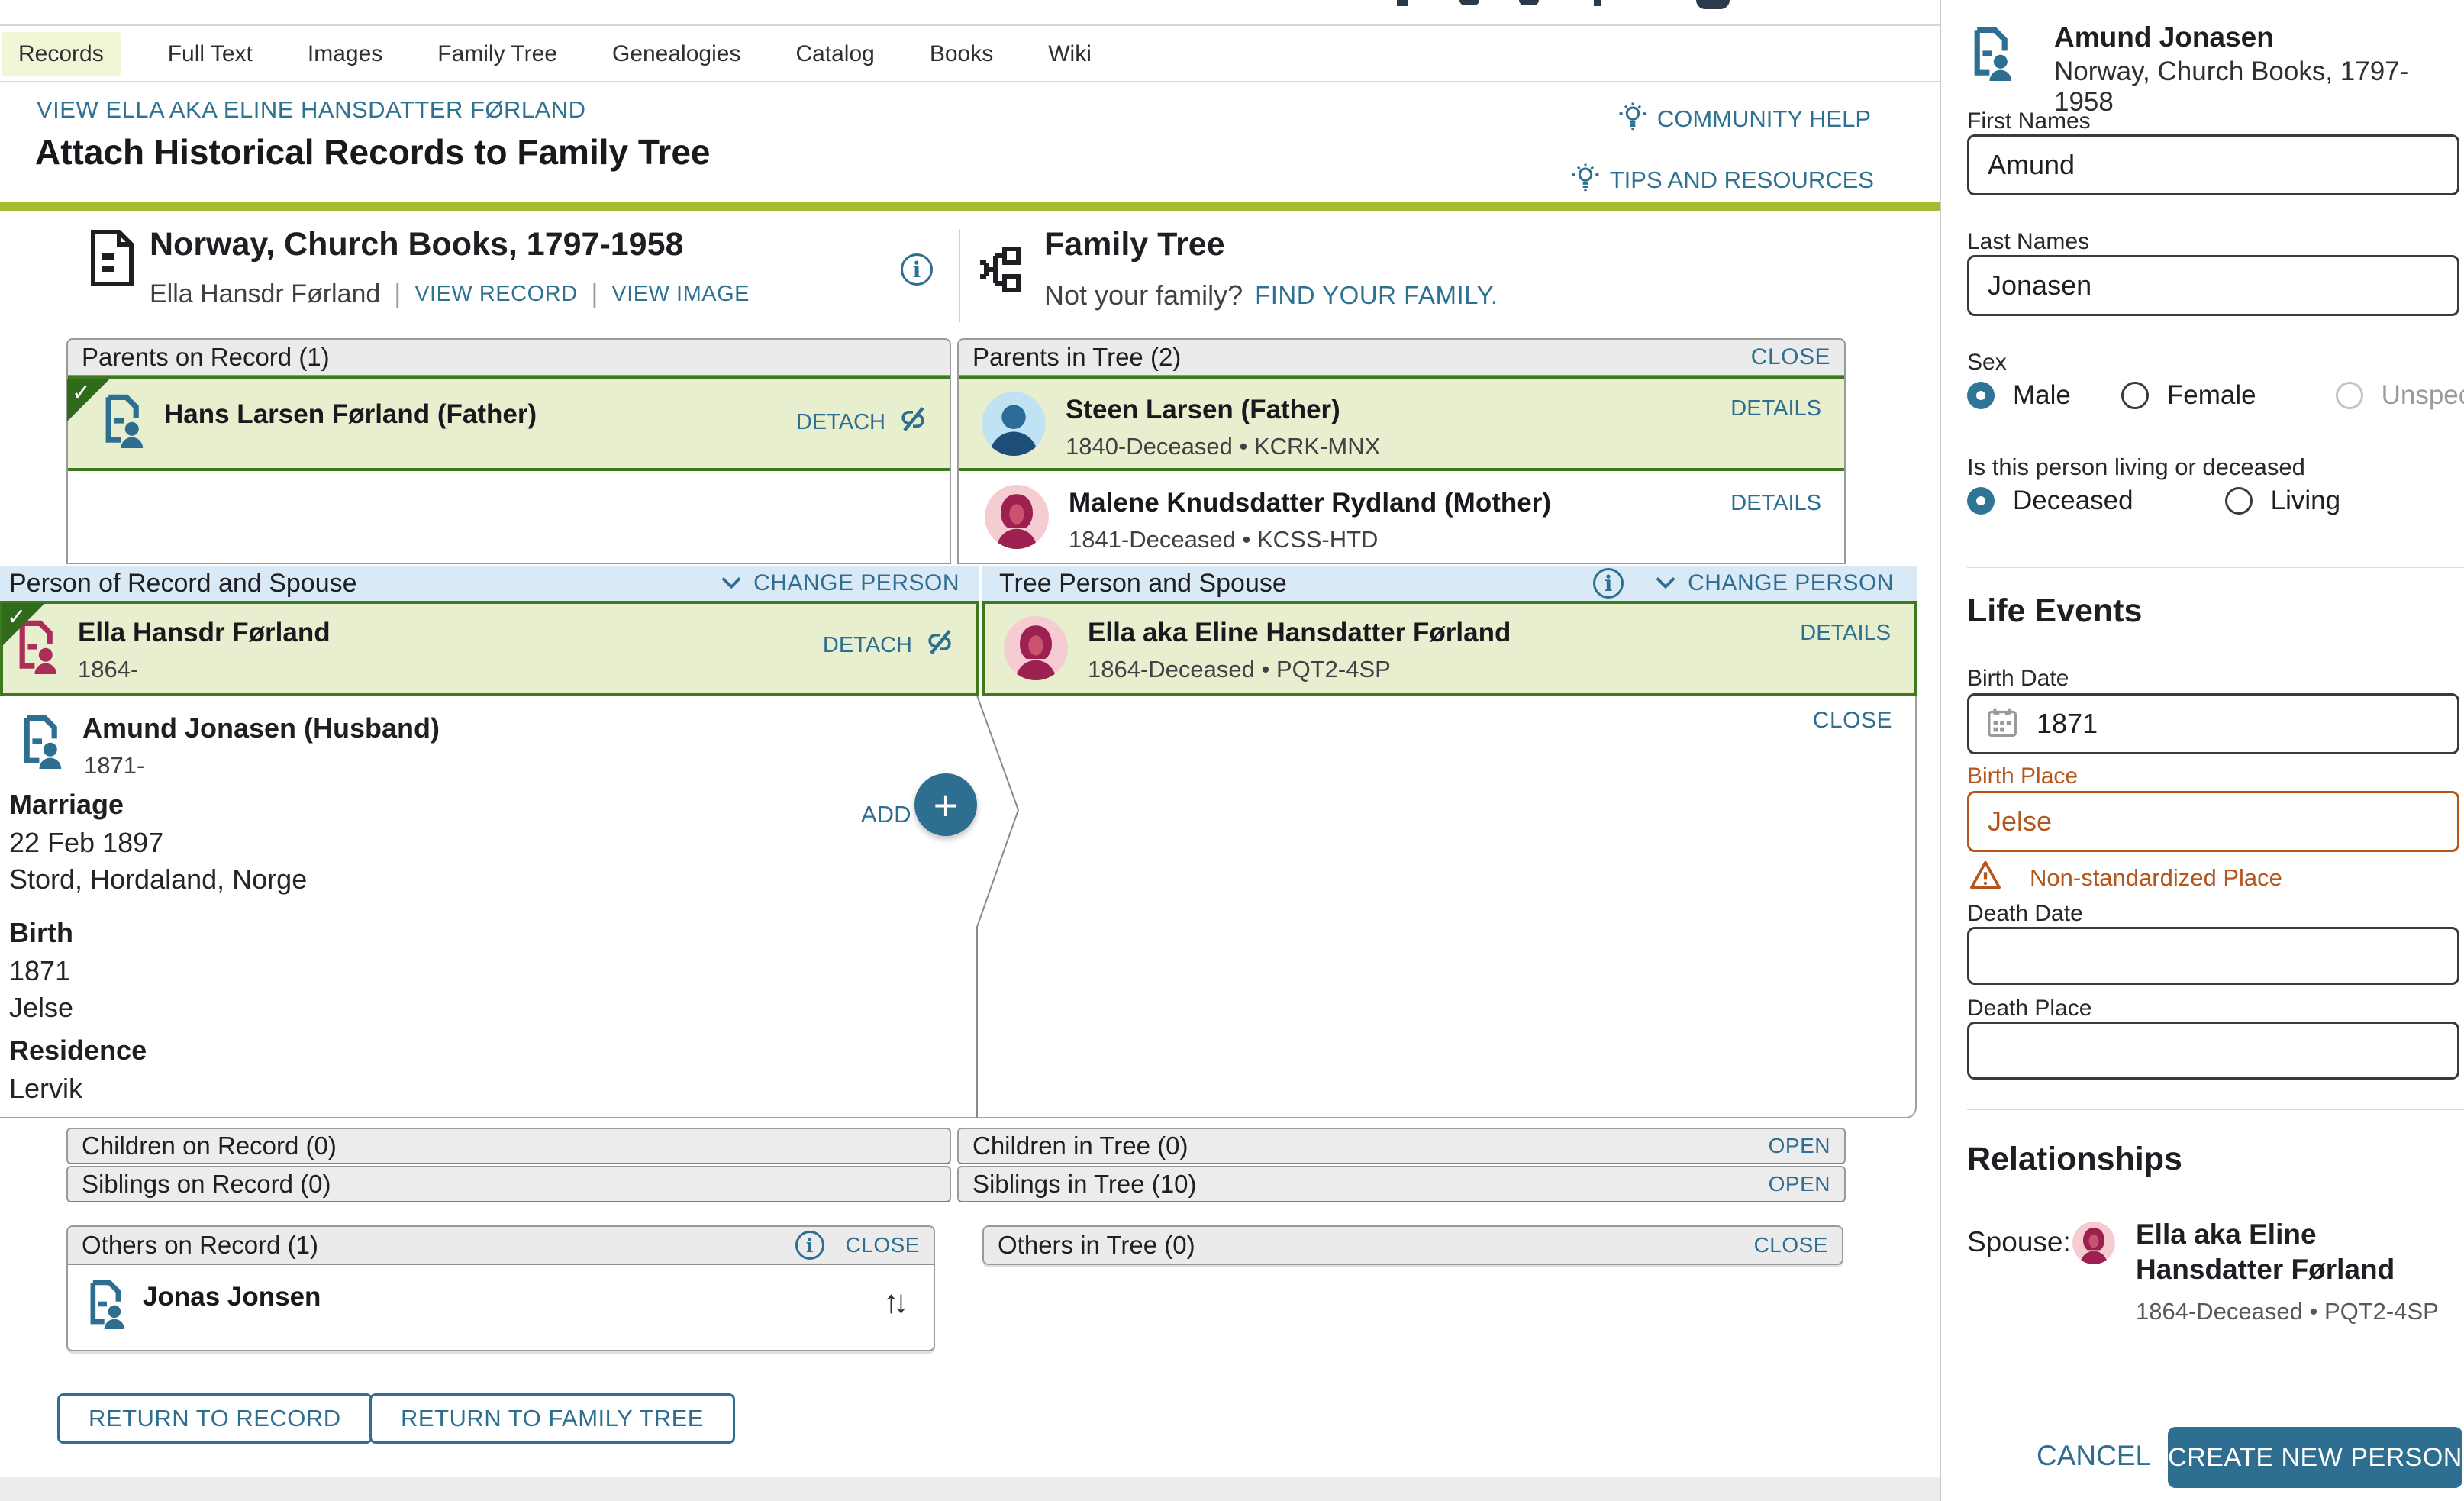 Image resolution: width=2464 pixels, height=1501 pixels. I want to click on birth-place-field, so click(2213, 822).